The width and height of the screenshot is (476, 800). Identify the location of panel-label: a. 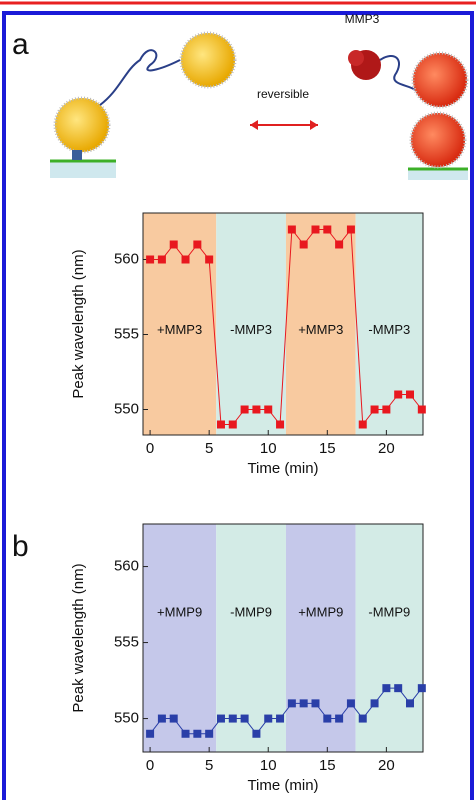
(20, 44).